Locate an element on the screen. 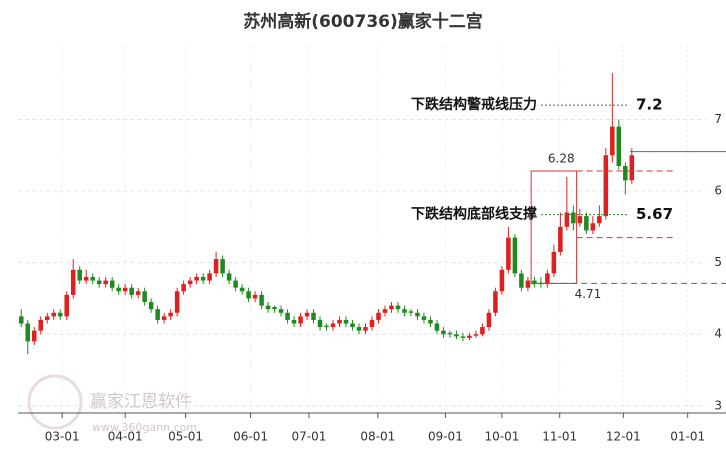 The image size is (726, 450). box-top-label: 6.28 is located at coordinates (561, 159).